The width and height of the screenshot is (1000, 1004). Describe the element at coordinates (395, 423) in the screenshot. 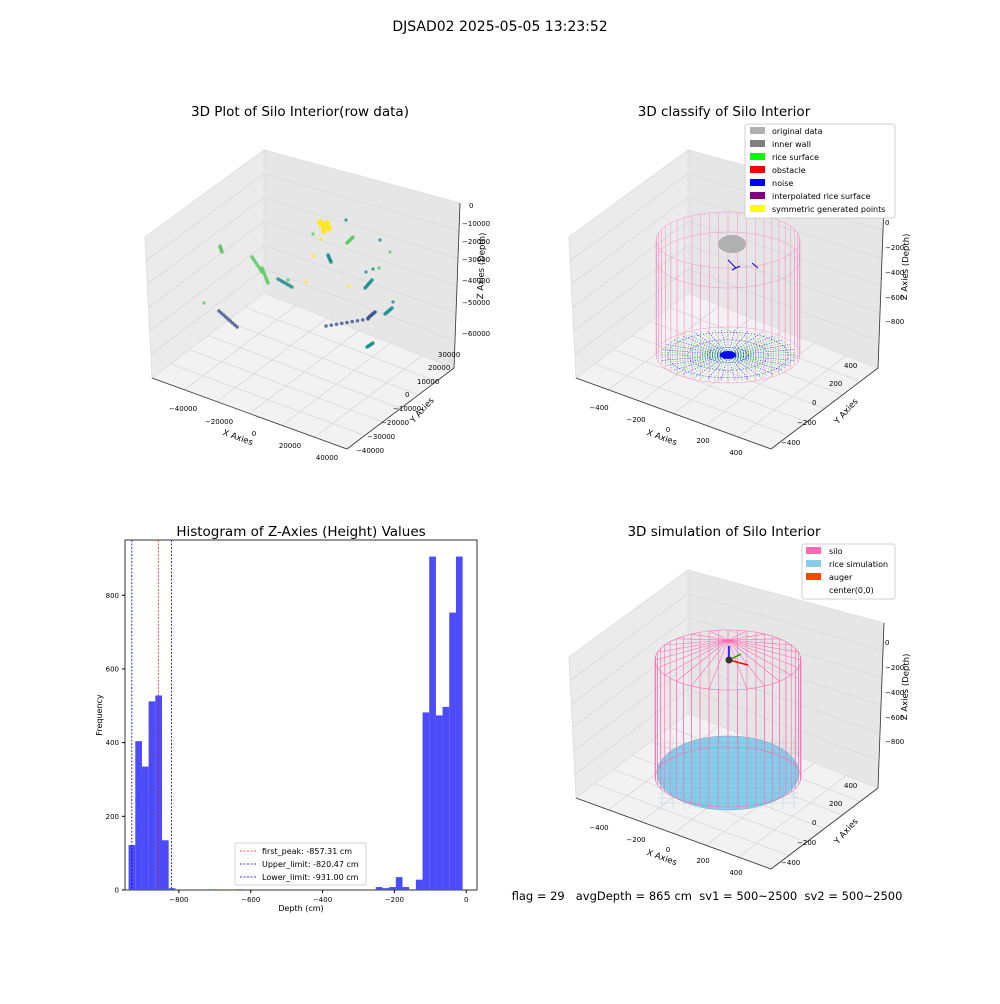

I see `y-tick-label: −20000` at that location.